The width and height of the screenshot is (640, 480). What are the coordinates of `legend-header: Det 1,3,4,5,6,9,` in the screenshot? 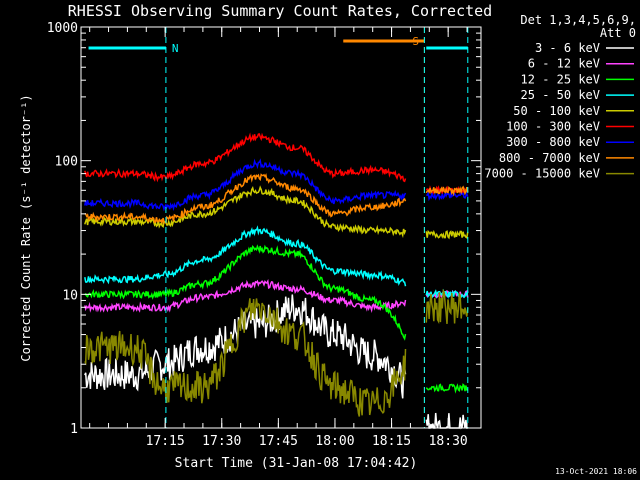 It's located at (578, 20).